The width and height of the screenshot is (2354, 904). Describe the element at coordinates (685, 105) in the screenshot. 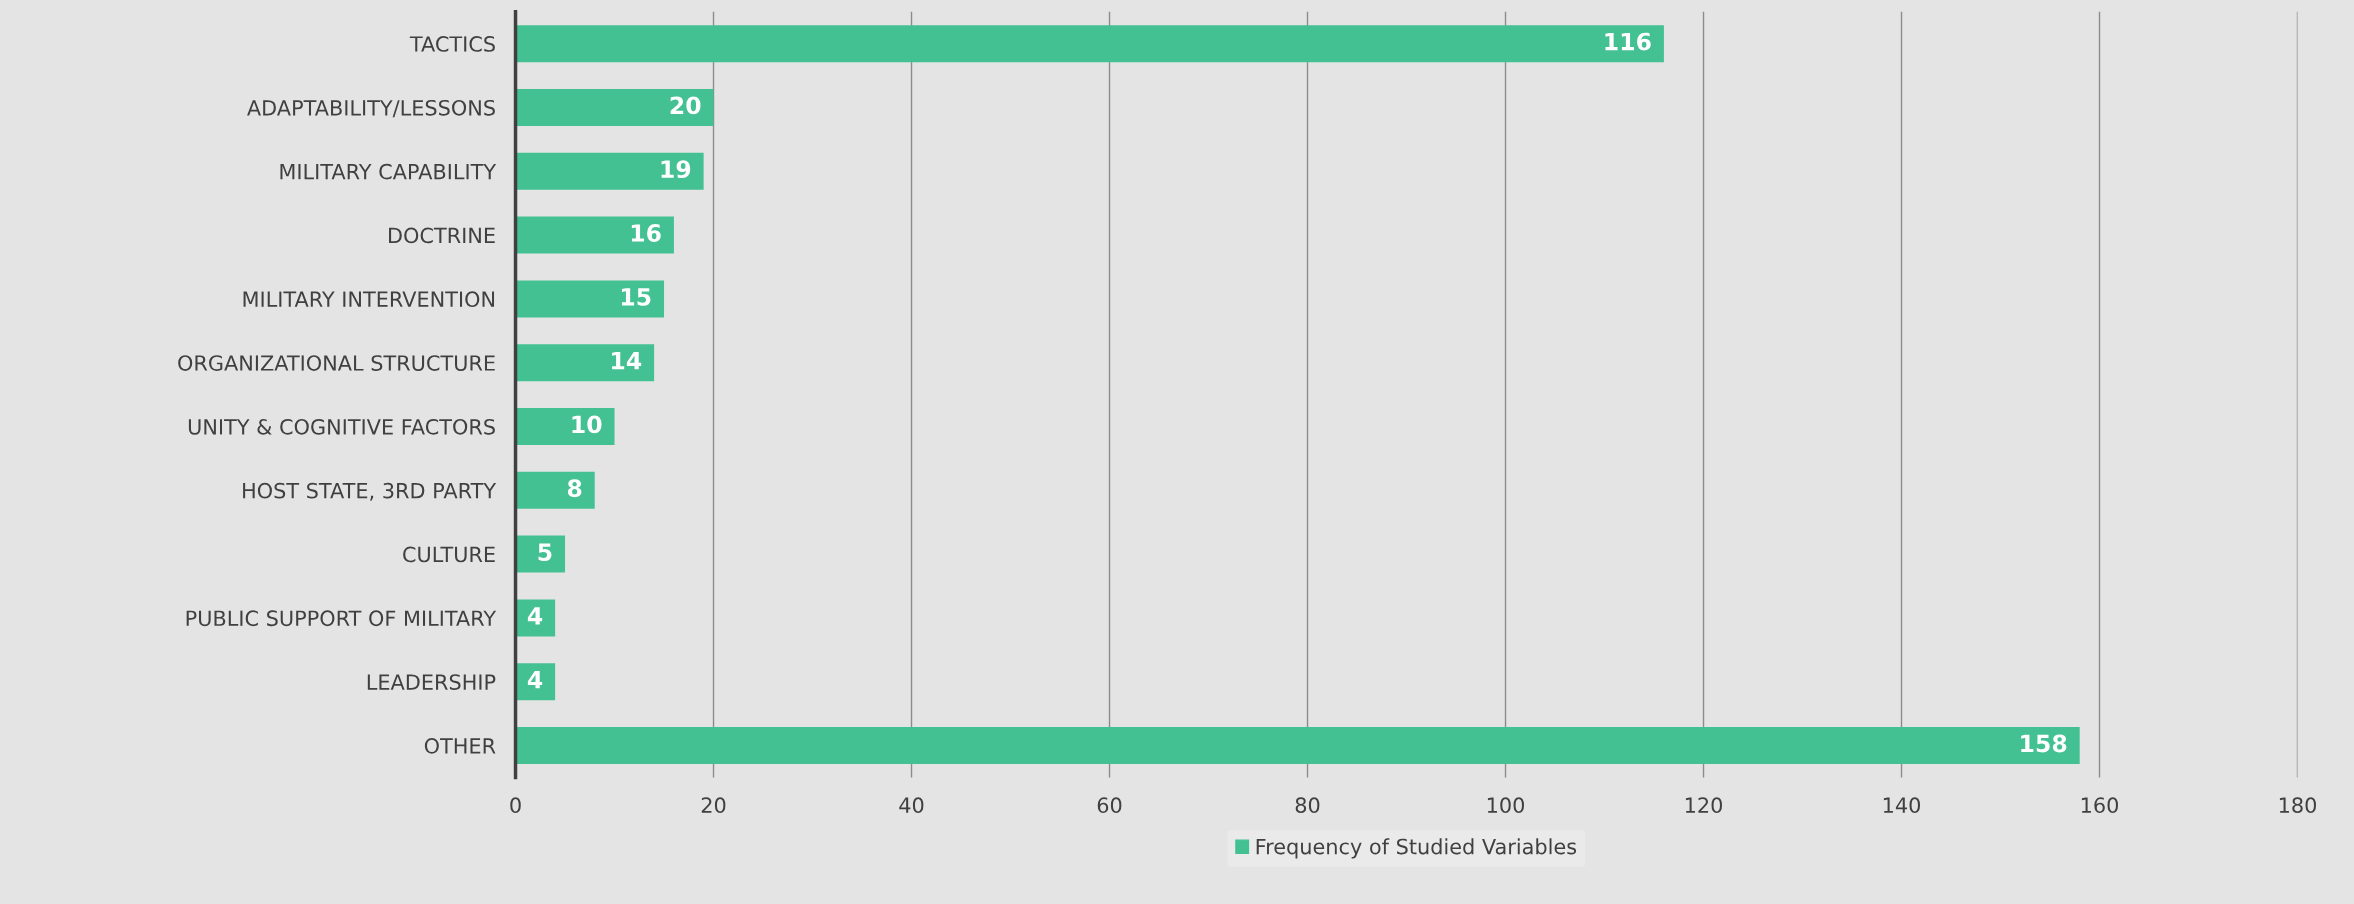

I see `data-label: 20` at that location.